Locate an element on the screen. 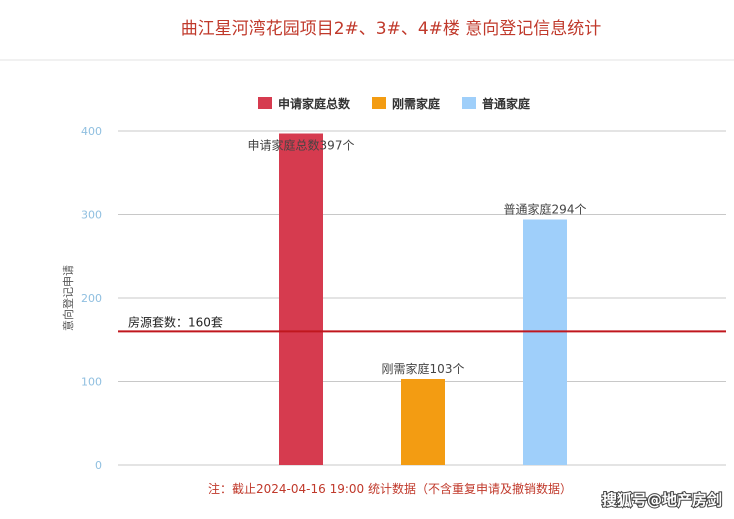  y-axis-label: 意向登记申请 is located at coordinates (68, 298).